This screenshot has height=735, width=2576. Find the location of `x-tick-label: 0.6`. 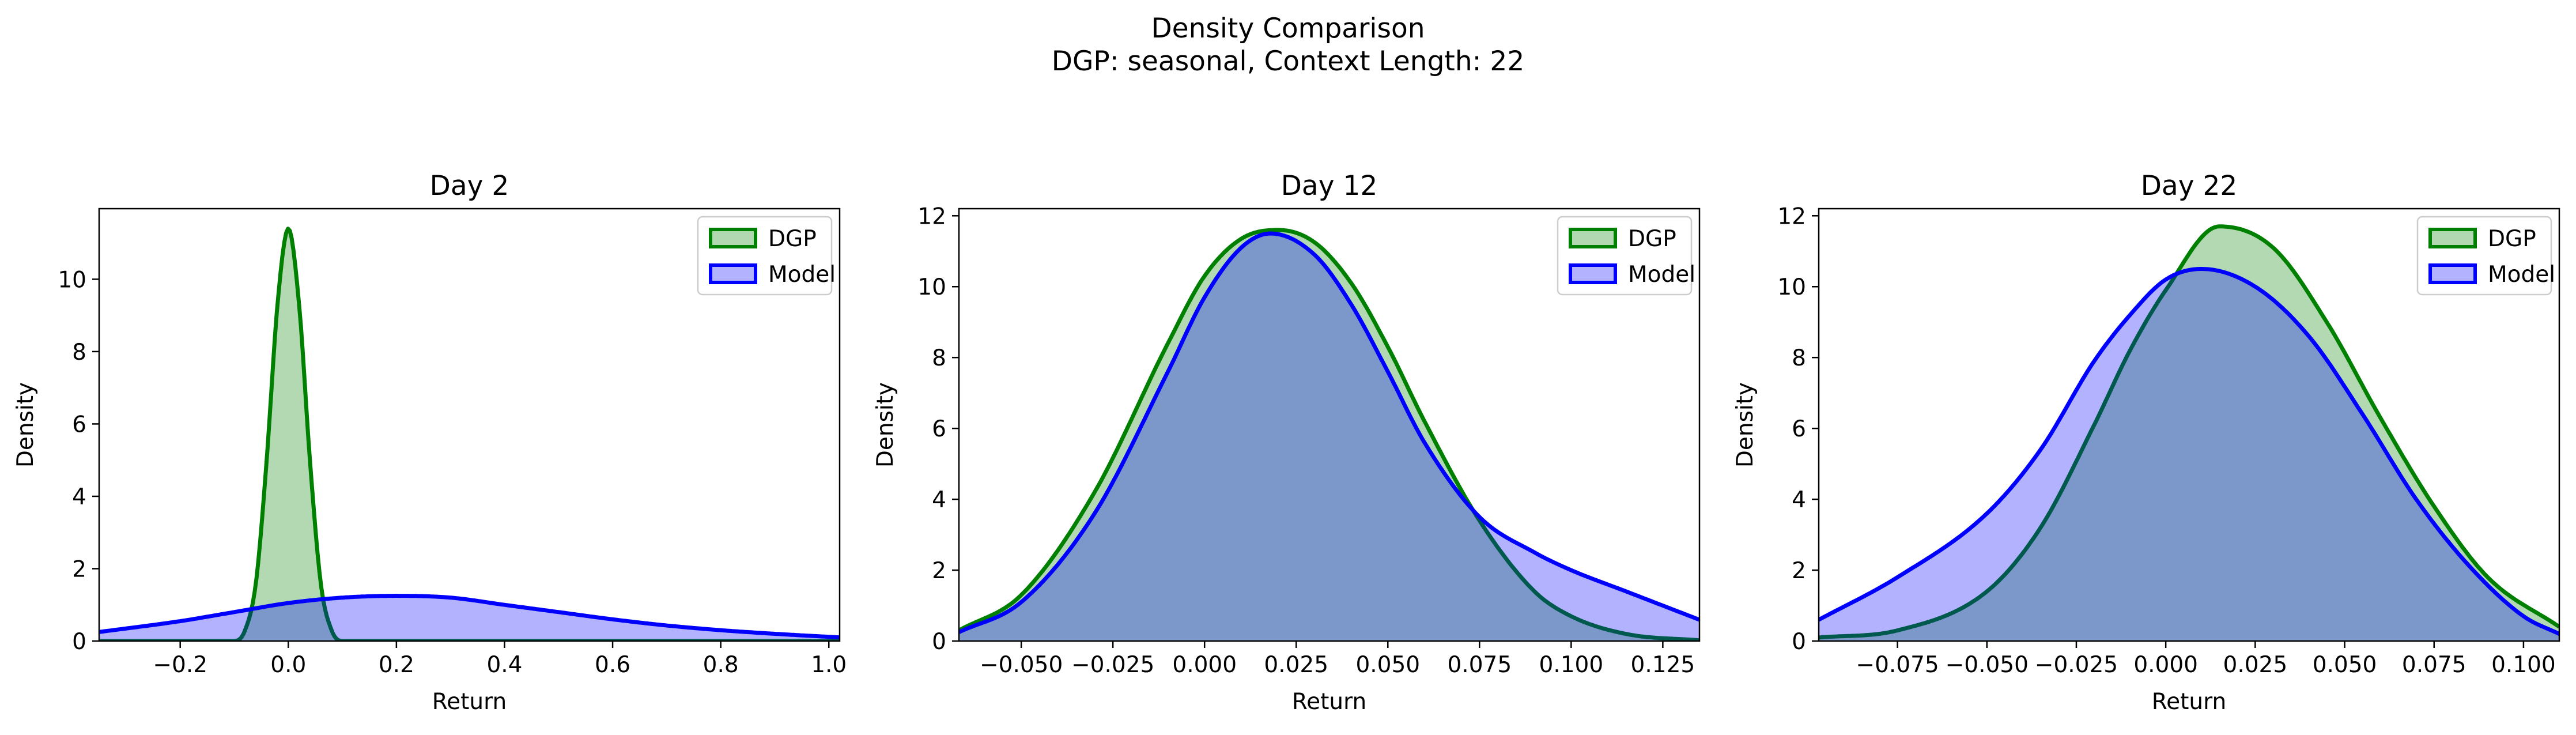

x-tick-label: 0.6 is located at coordinates (612, 665).